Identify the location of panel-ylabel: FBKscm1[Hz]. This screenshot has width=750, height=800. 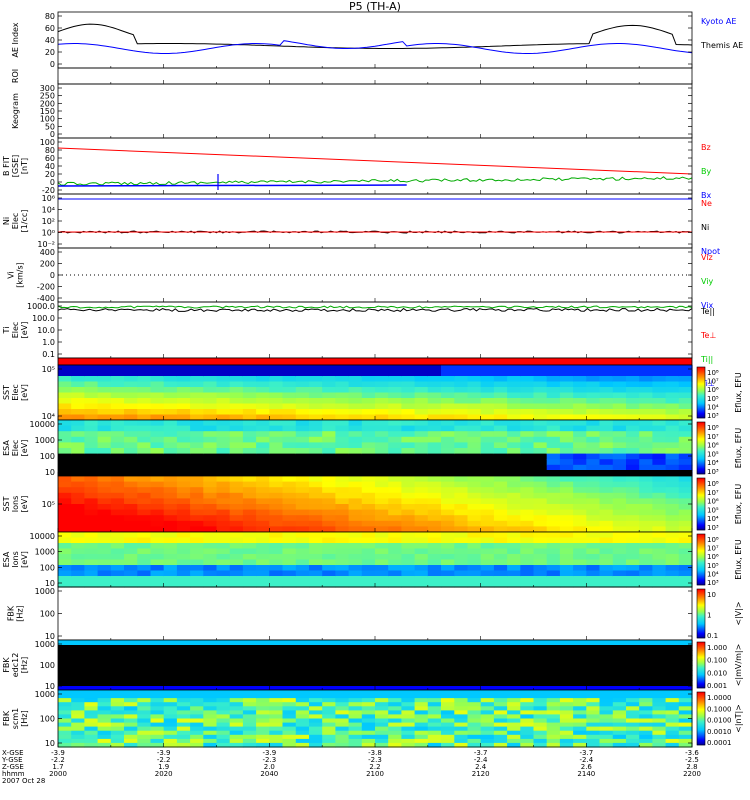
(15, 718).